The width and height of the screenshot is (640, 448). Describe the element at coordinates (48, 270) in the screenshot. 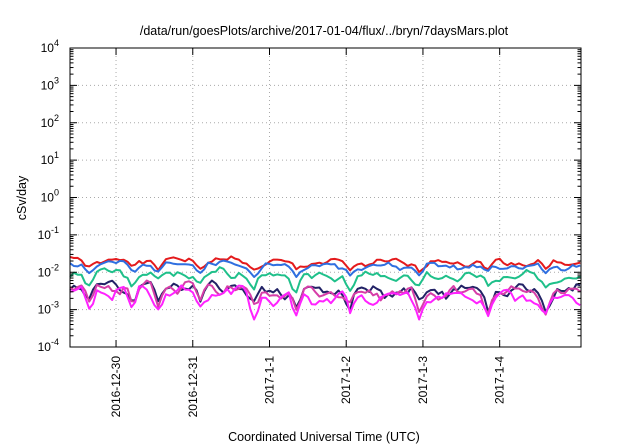

I see `y-tick-label: 10⁻²` at that location.